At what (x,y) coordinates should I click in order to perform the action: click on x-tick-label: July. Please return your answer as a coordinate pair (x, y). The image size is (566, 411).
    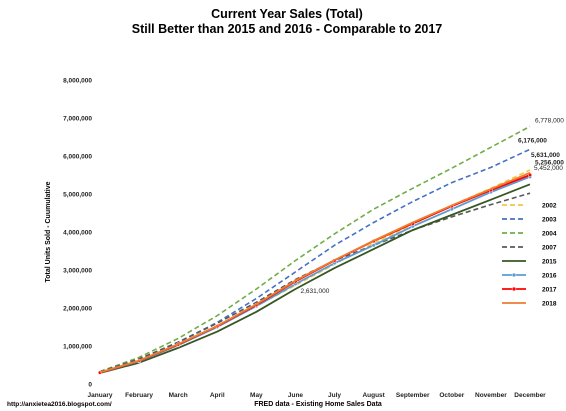
    Looking at the image, I should click on (334, 395).